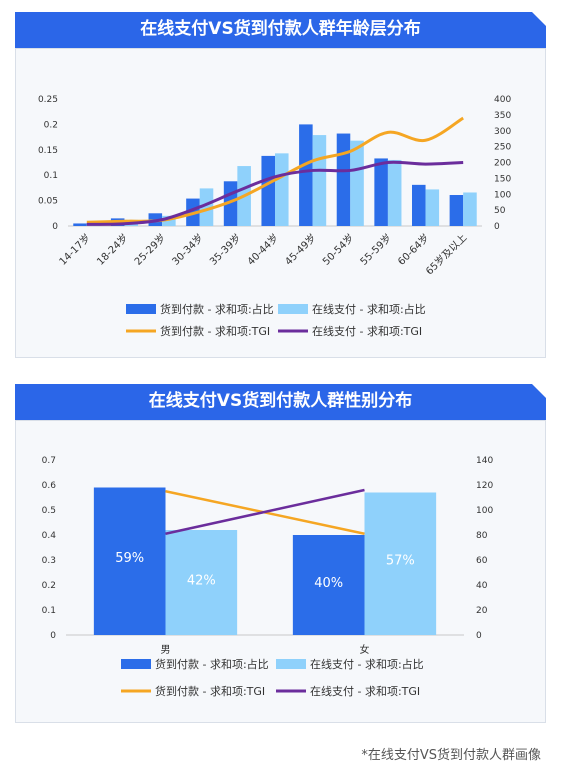  Describe the element at coordinates (49, 561) in the screenshot. I see `y-left-tick-label: 0.3` at that location.